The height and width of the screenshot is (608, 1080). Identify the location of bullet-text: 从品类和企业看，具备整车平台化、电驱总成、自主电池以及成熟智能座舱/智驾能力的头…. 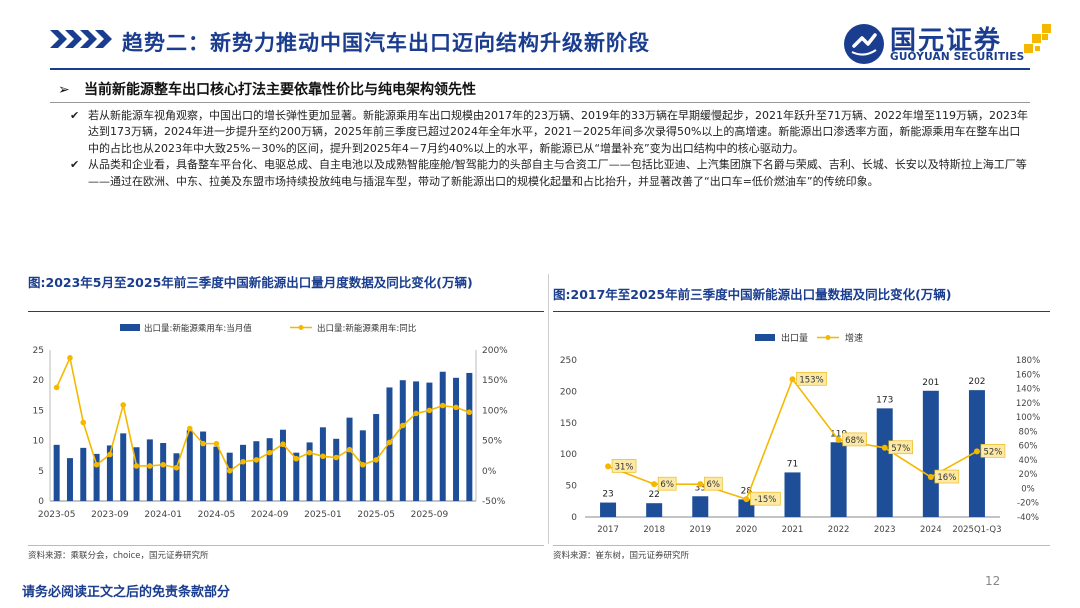
(557, 173).